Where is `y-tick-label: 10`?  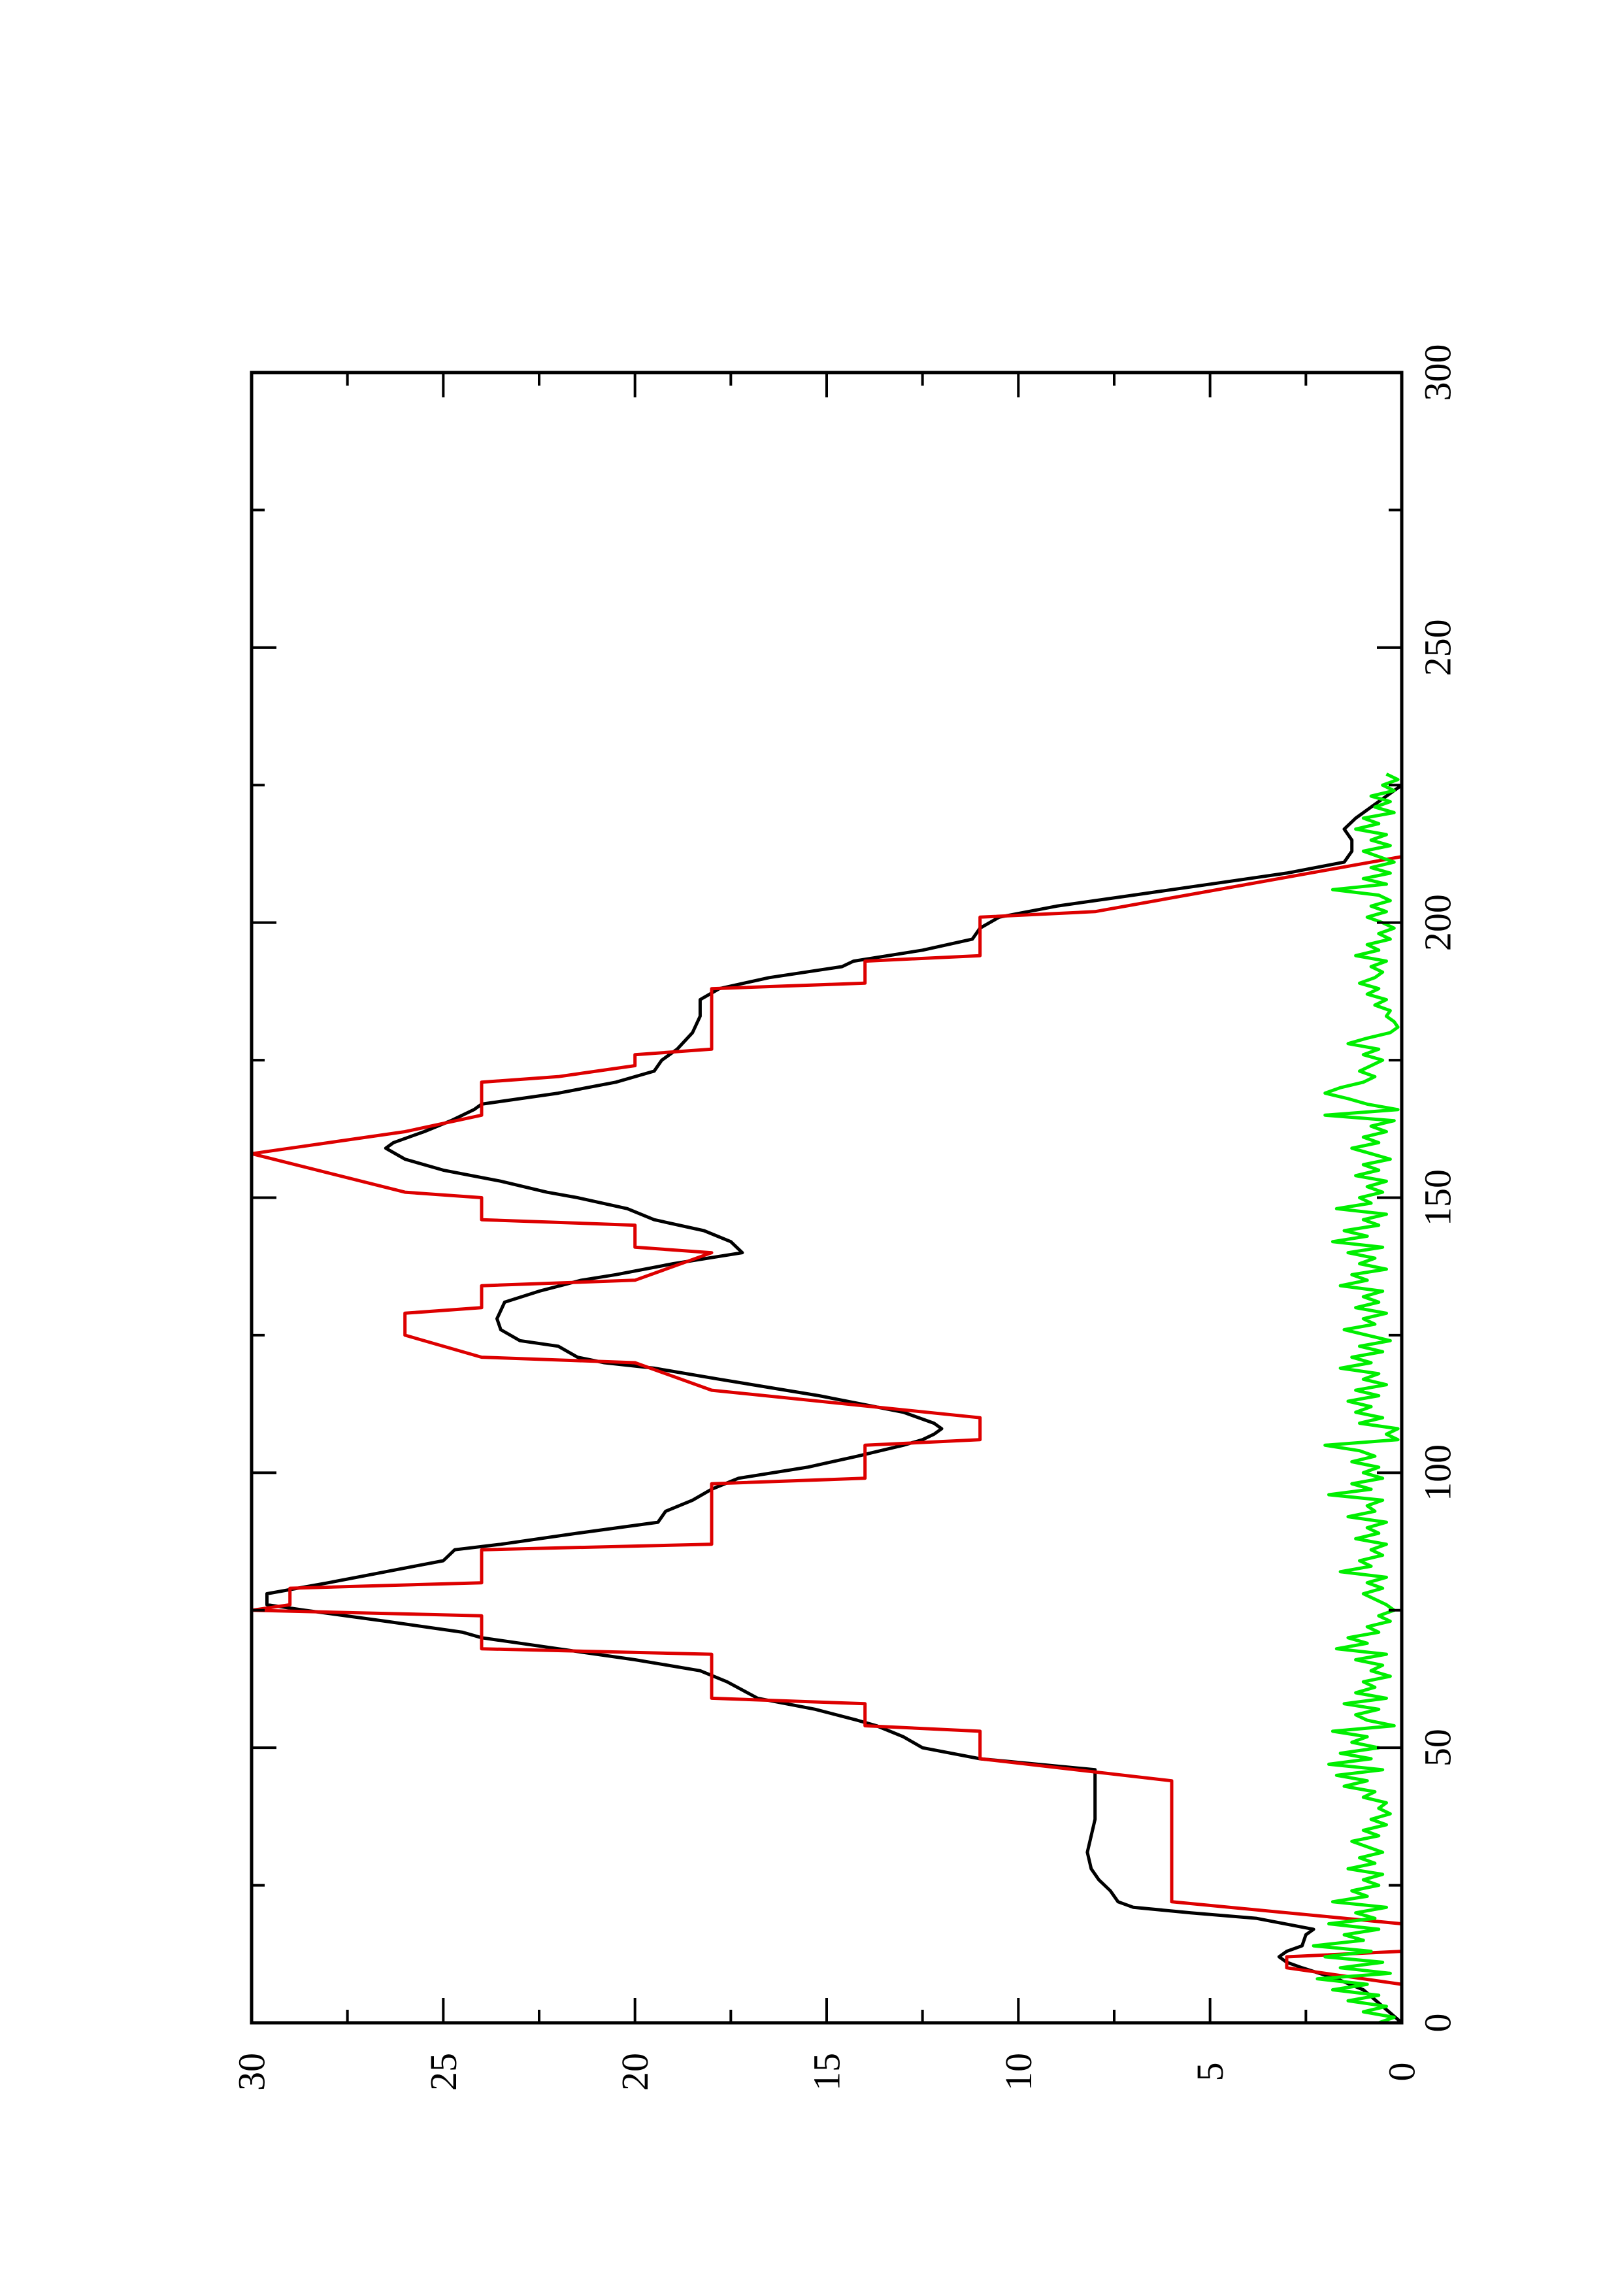
y-tick-label: 10 is located at coordinates (1018, 2072).